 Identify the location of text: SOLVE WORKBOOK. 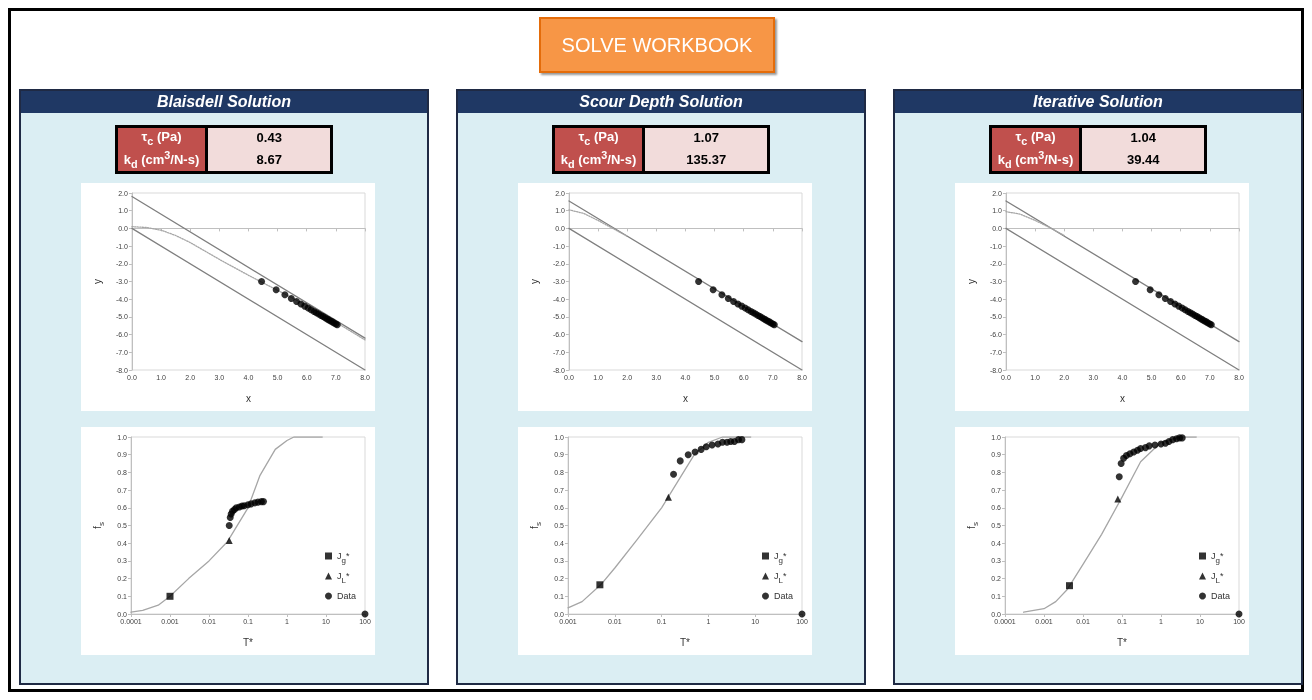
(657, 45).